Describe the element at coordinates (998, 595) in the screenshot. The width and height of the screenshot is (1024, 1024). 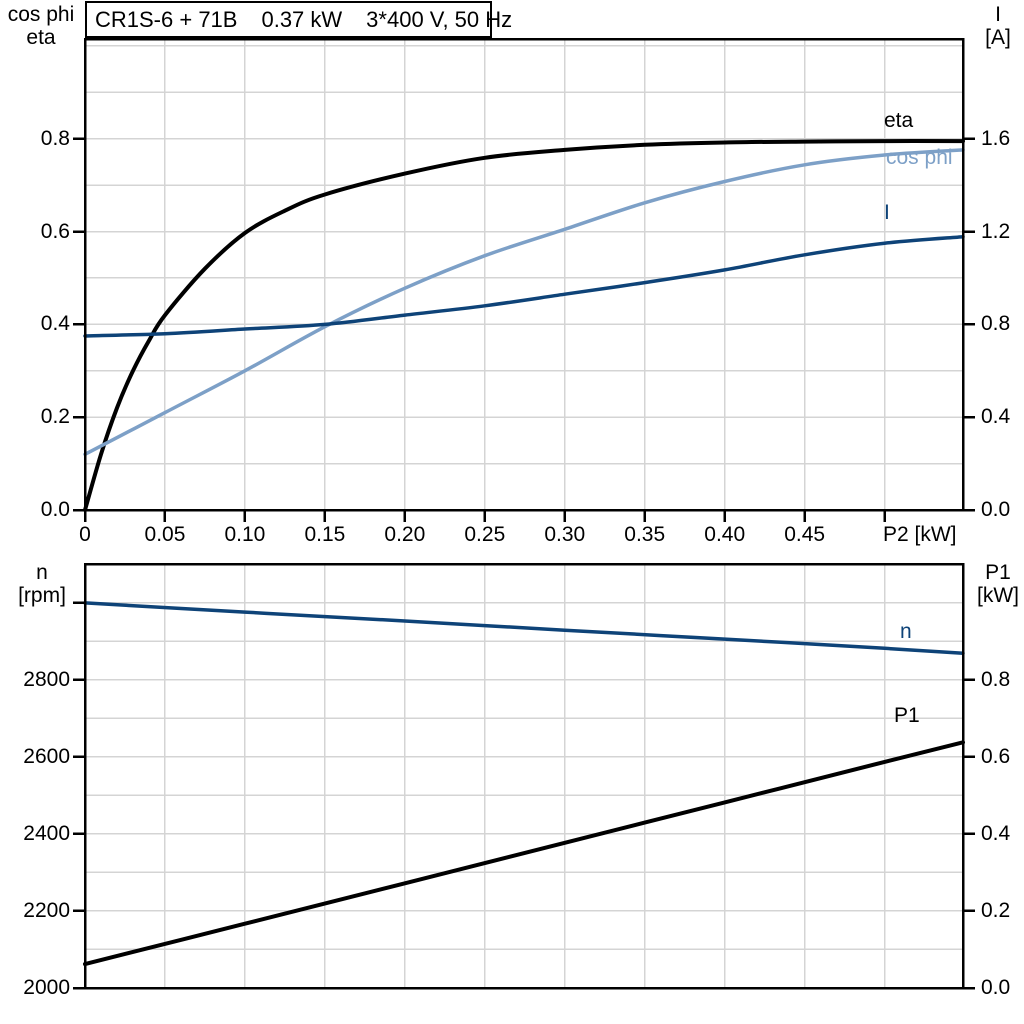
I see `axis-title-p1-unit: [kW]` at that location.